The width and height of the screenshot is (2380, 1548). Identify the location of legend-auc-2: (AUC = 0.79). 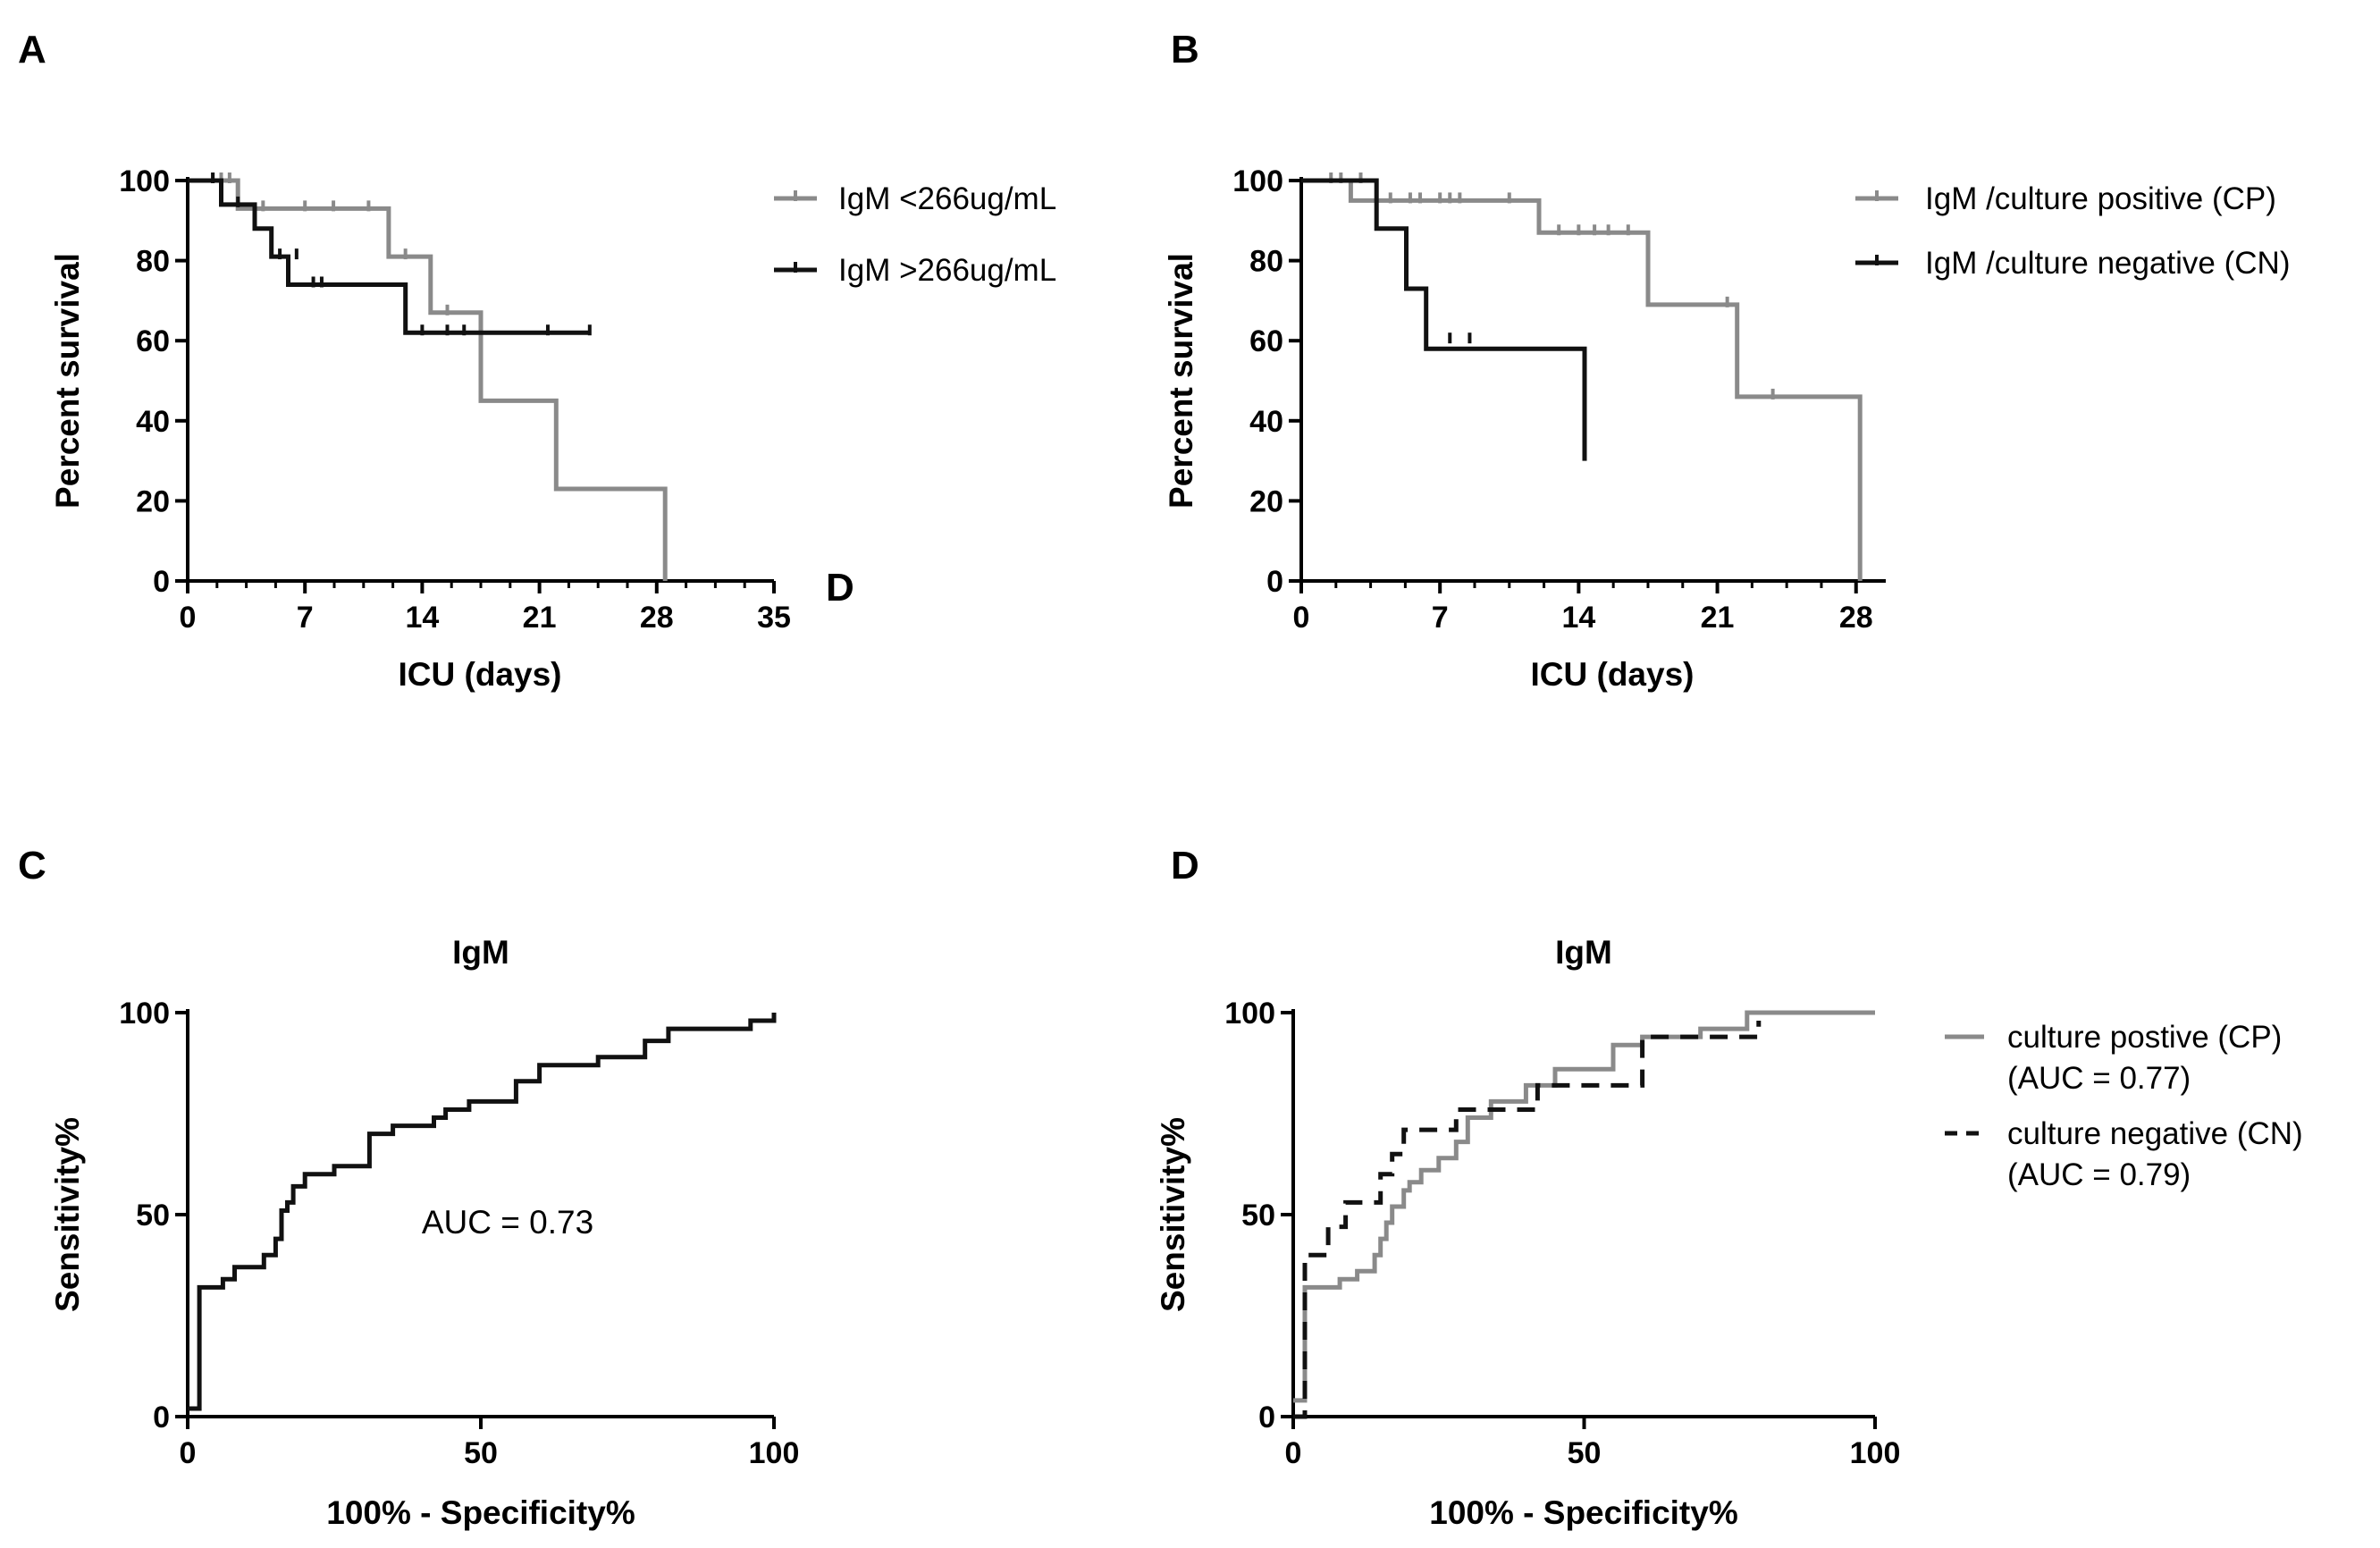
(2099, 1175).